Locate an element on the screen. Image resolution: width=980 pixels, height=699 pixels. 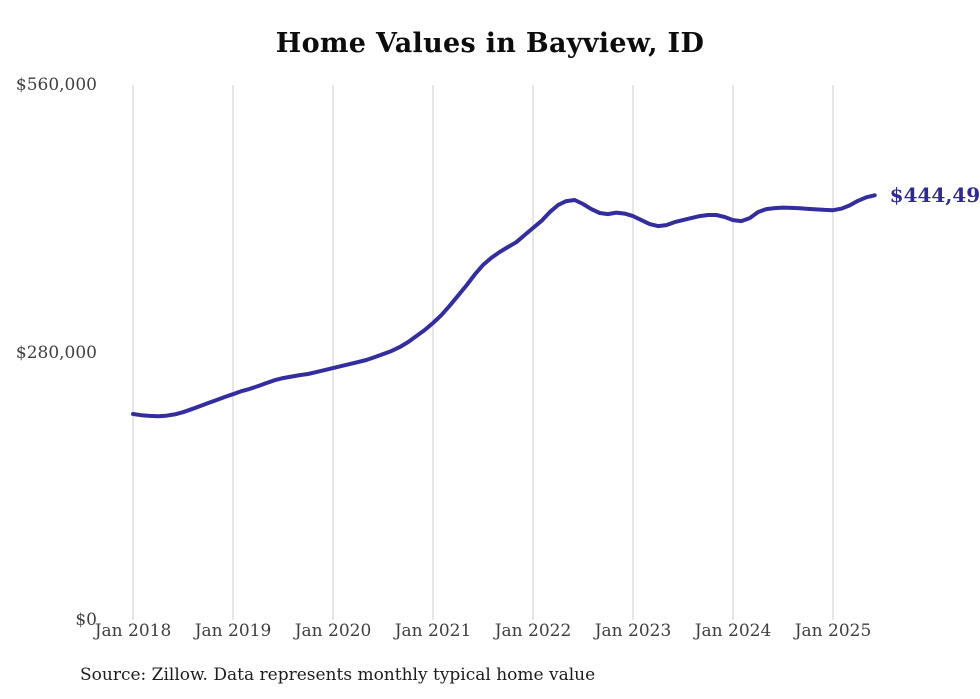
y-axis-tick-label: $0 is located at coordinates (86, 620).